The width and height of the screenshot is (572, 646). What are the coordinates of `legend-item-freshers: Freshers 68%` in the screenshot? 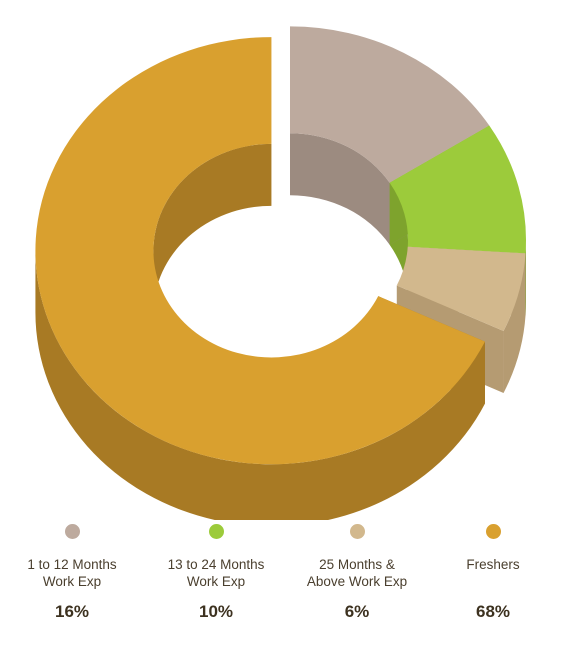 It's located at (493, 570).